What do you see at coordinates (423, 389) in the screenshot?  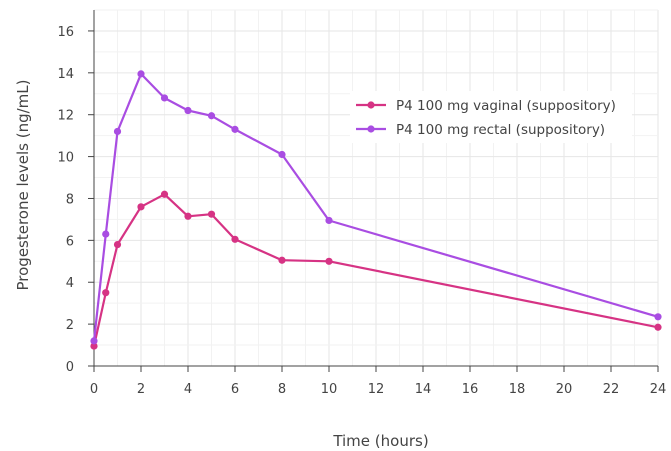 I see `x-tick-label: 14` at bounding box center [423, 389].